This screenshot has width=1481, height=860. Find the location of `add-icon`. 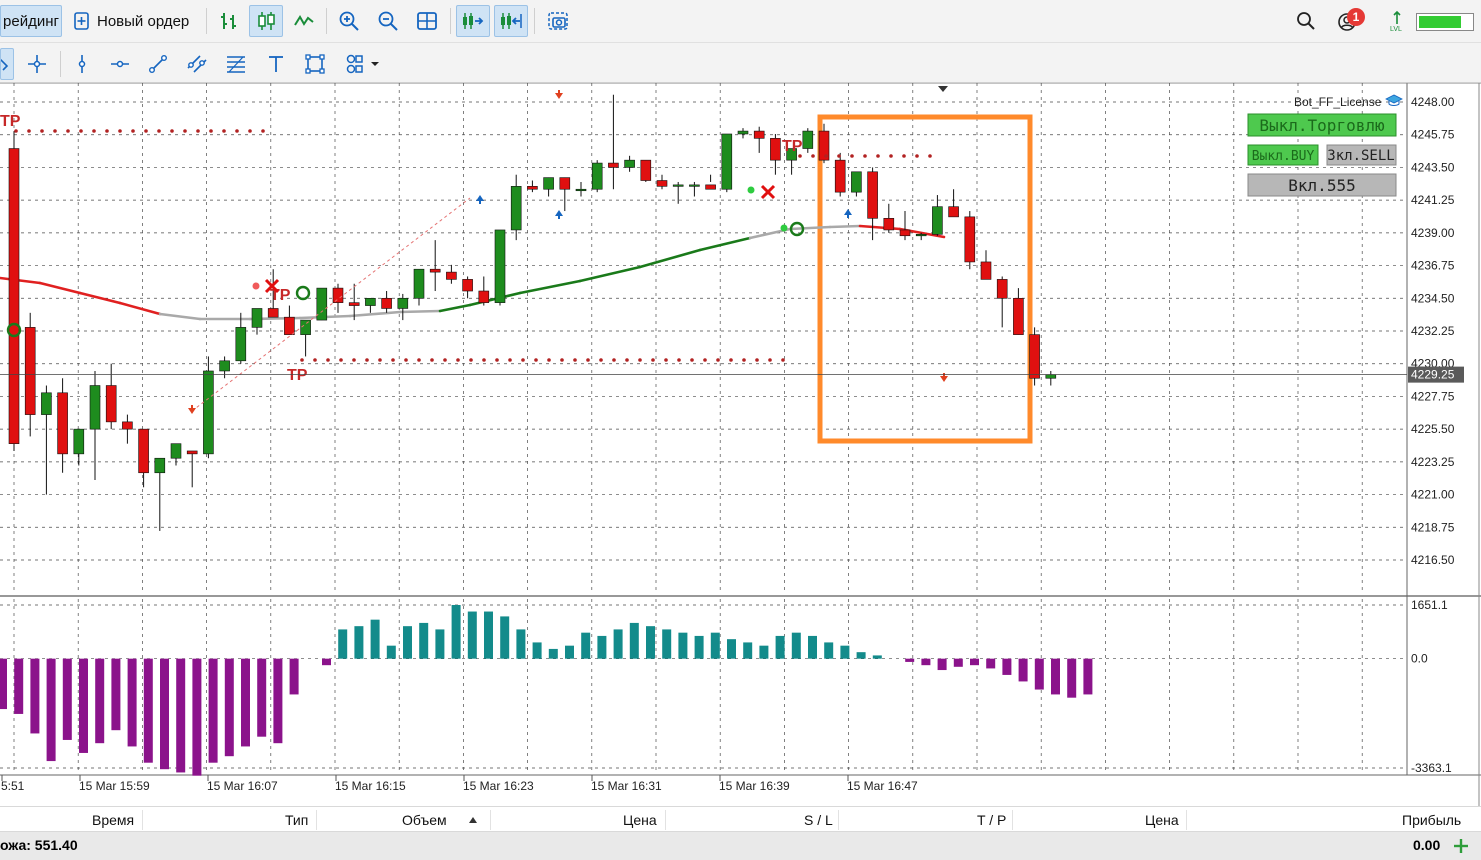

add-icon is located at coordinates (1461, 846).